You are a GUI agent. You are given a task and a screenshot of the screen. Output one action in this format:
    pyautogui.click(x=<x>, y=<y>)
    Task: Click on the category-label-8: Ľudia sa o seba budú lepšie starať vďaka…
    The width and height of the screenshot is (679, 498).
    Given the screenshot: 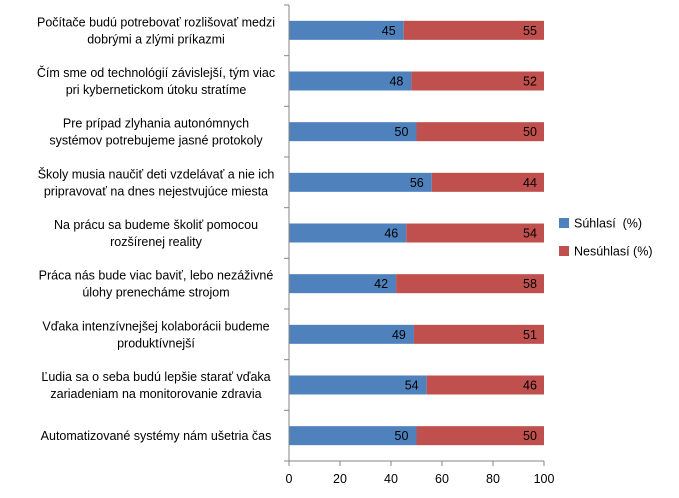 What is the action you would take?
    pyautogui.click(x=155, y=385)
    